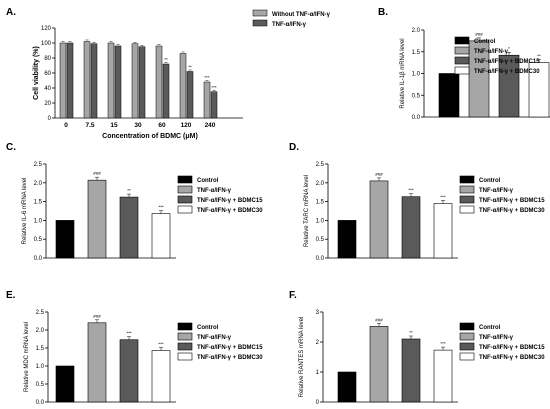 This screenshot has height=409, width=550. I want to click on y-tick-label-b: 1.0, so click(416, 75).